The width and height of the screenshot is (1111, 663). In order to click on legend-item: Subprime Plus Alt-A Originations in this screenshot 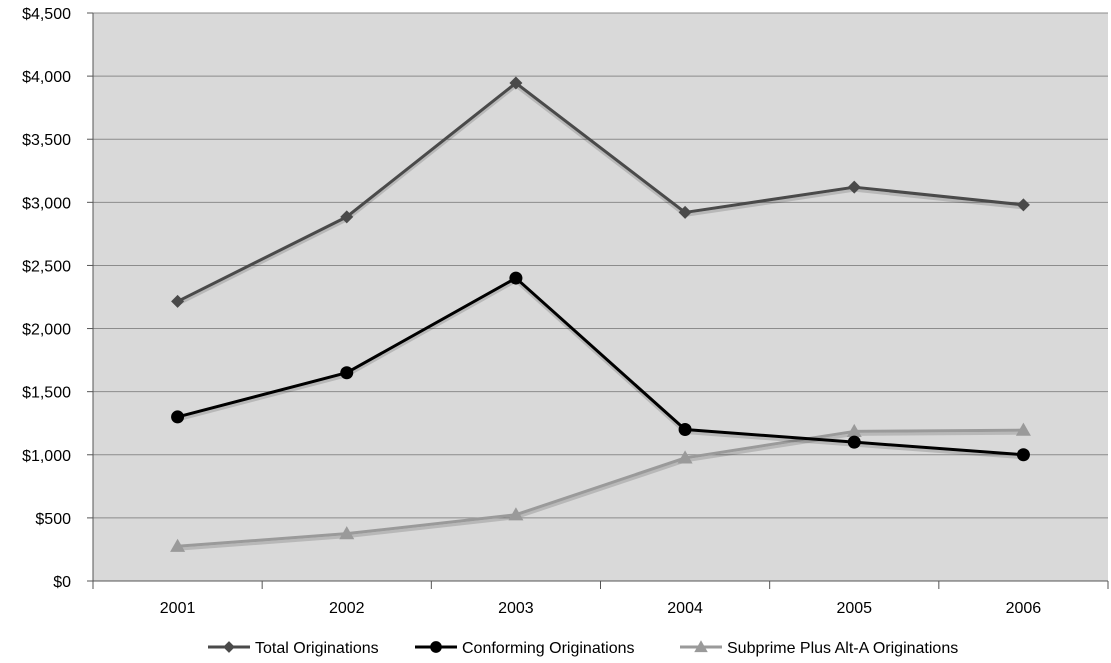, I will do `click(819, 648)`.